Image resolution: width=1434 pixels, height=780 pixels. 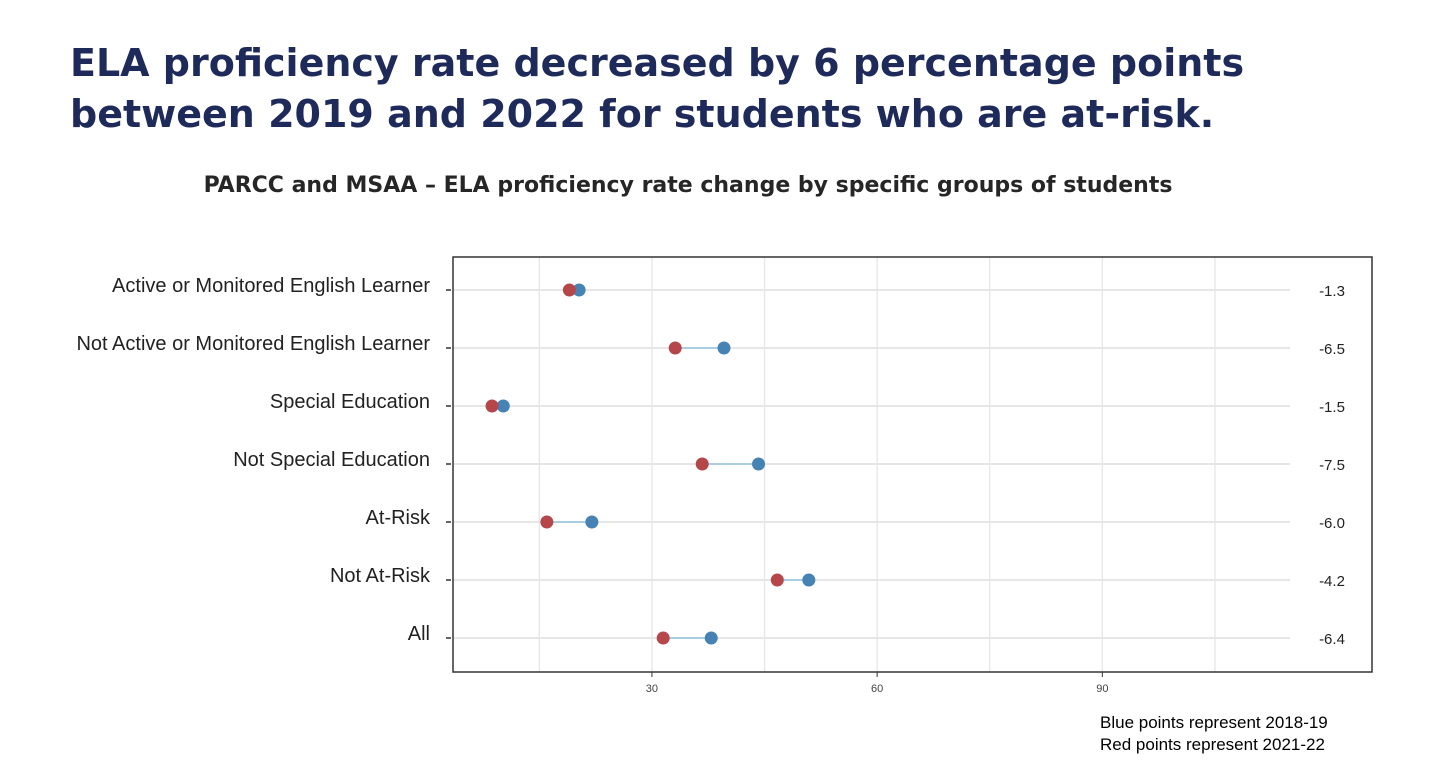 I want to click on category-label: Special Education, so click(x=350, y=402).